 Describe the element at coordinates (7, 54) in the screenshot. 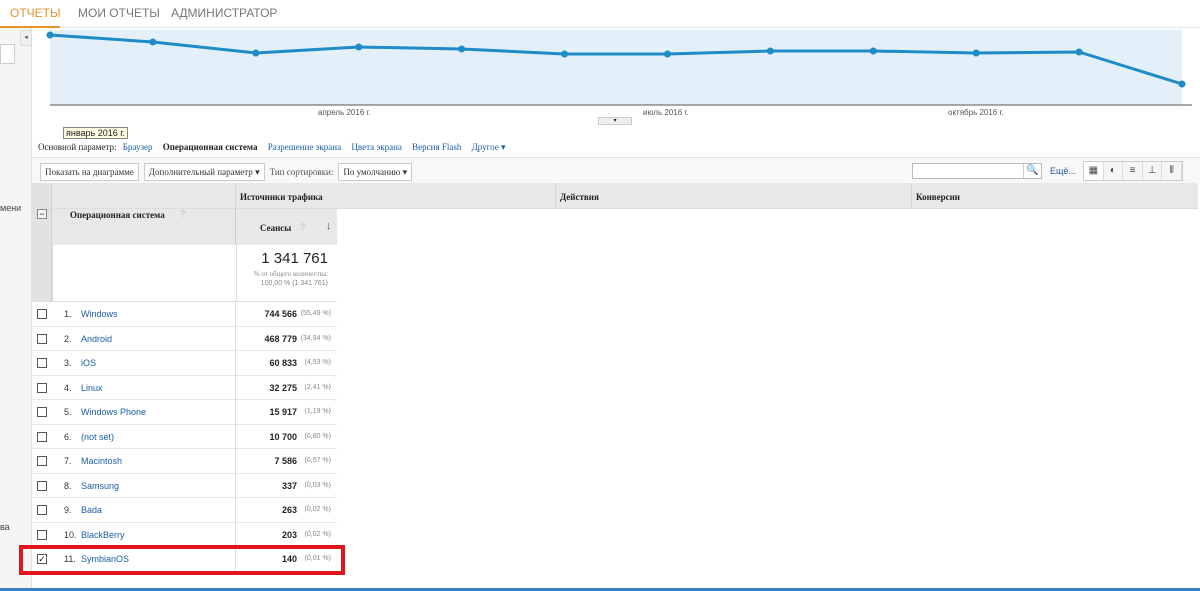

I see `sidebar-search-input` at that location.